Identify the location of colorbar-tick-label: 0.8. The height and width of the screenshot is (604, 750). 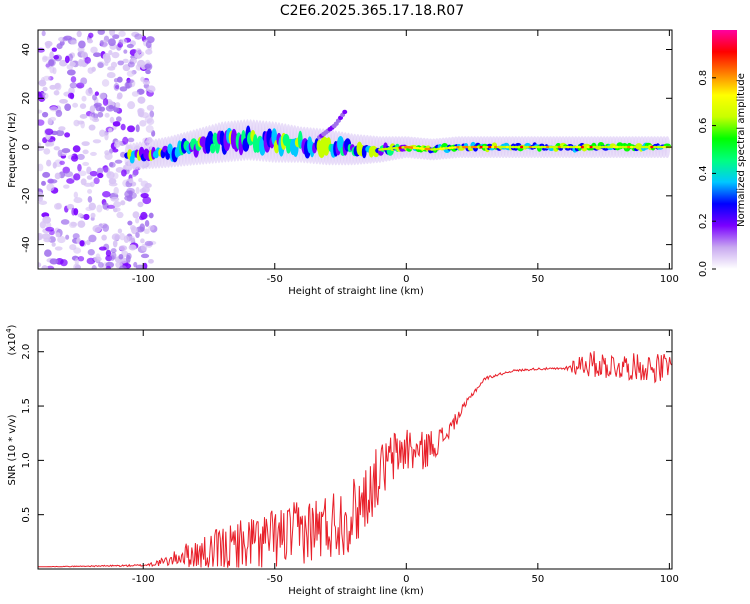
(703, 78).